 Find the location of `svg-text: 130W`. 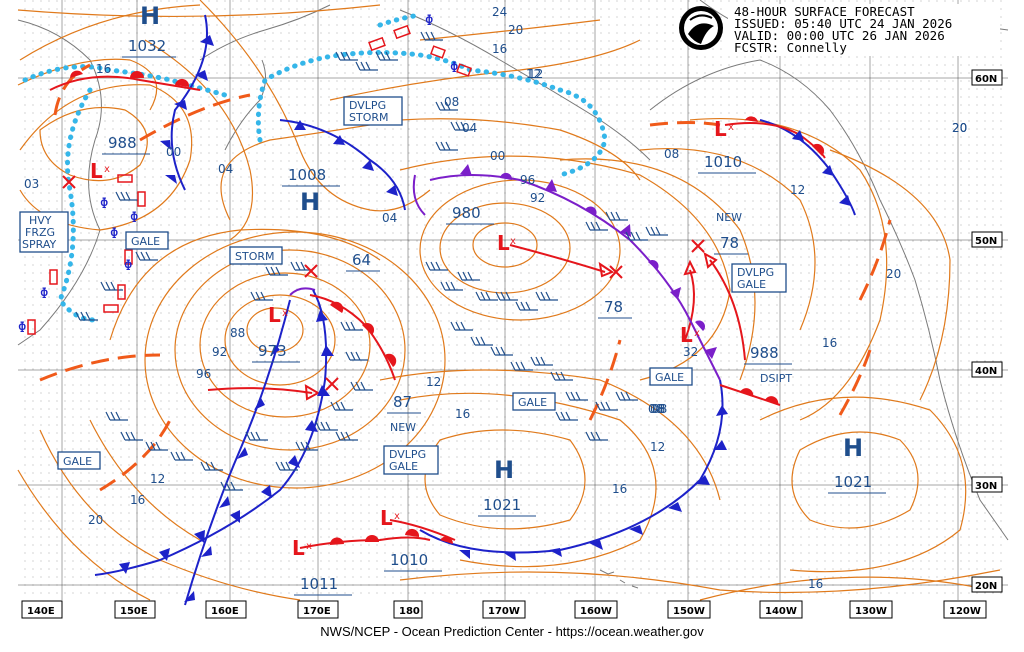

svg-text: 130W is located at coordinates (871, 611).